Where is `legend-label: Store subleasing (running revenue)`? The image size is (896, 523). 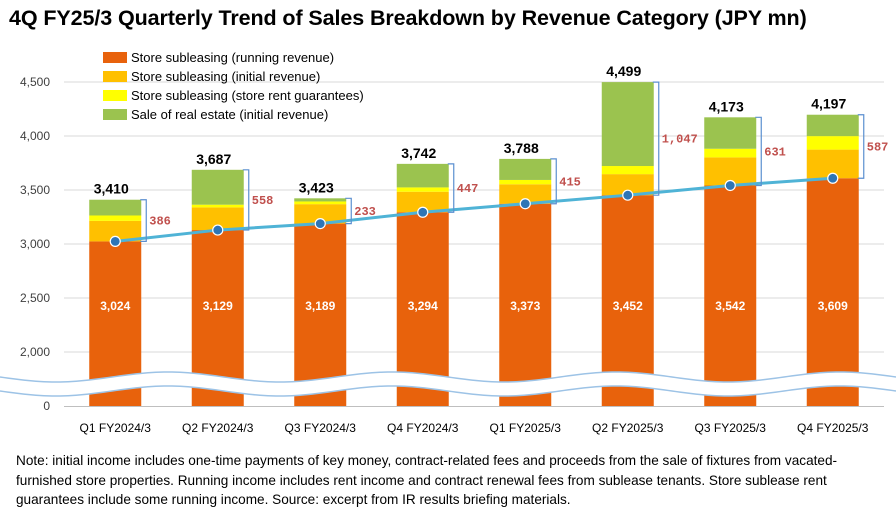
legend-label: Store subleasing (running revenue) is located at coordinates (232, 57).